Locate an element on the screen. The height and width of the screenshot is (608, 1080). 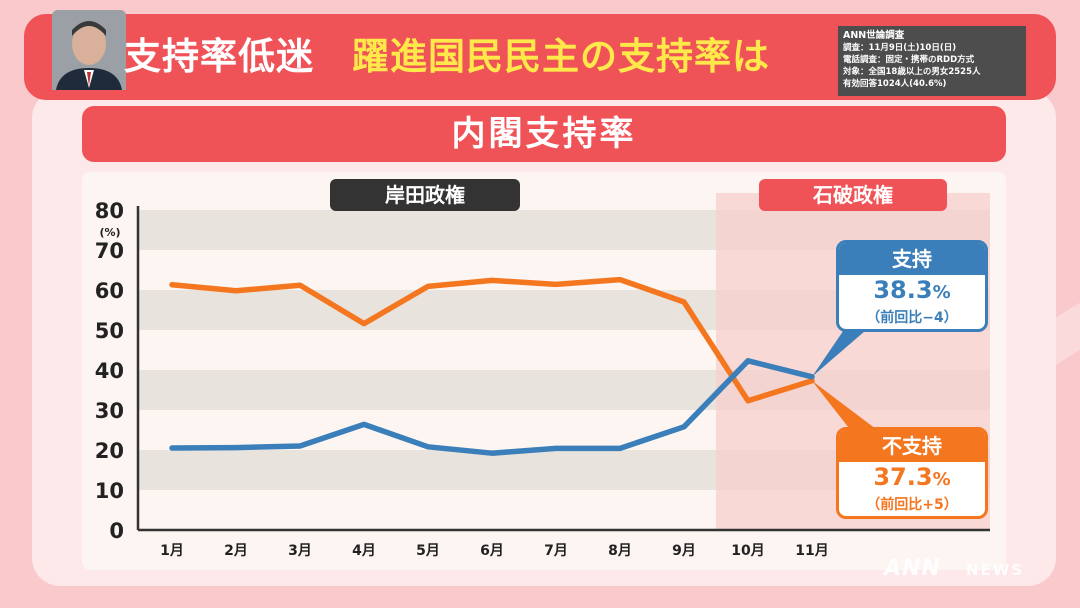
y-tick-label: 80 is located at coordinates (109, 211).